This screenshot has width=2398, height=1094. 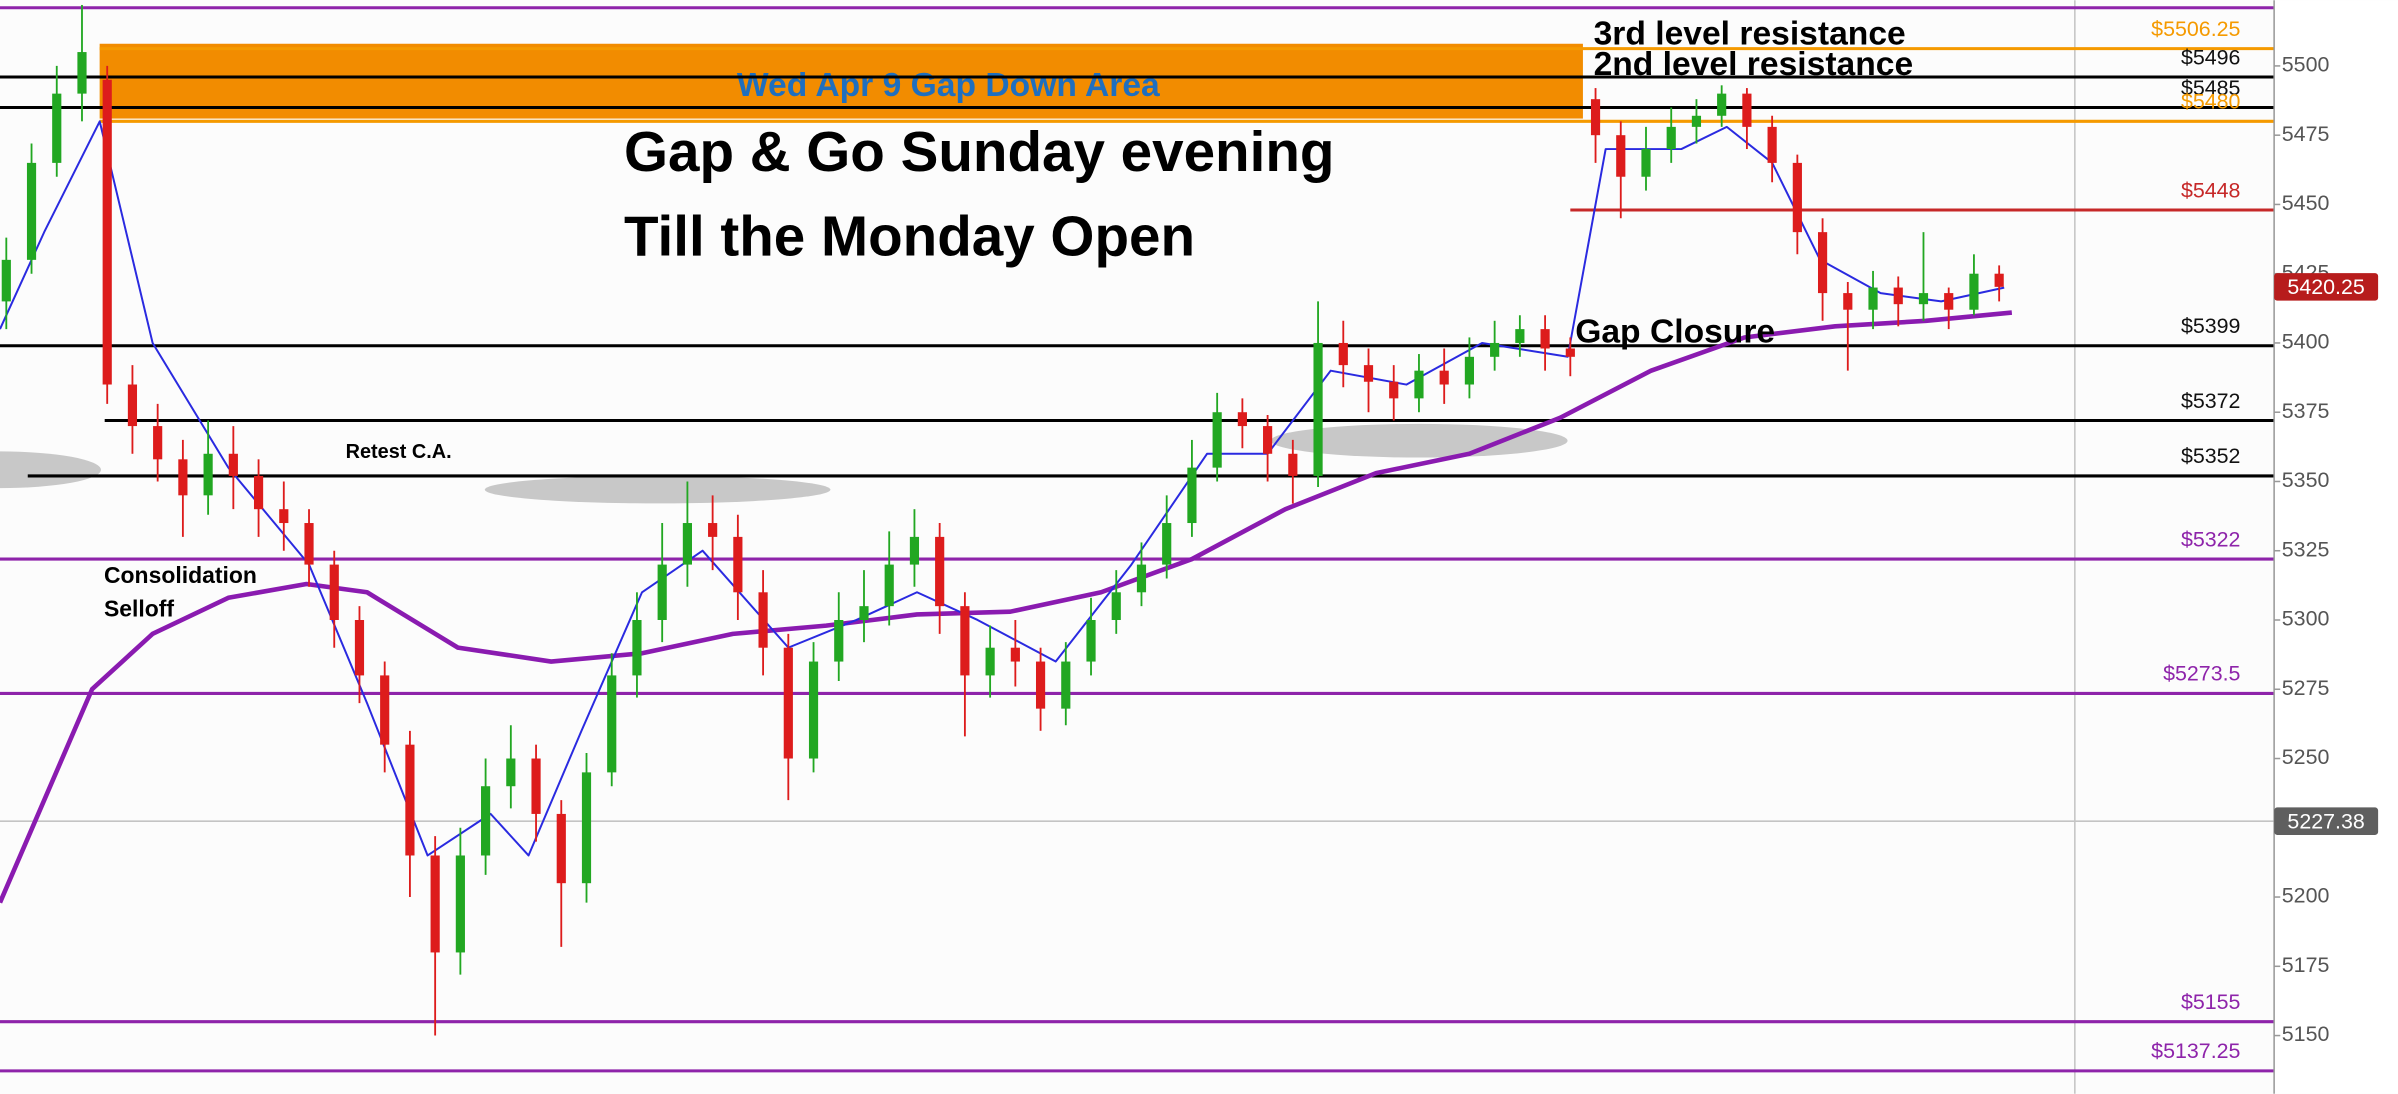 I want to click on y-tick-label: 5300, so click(x=2306, y=619).